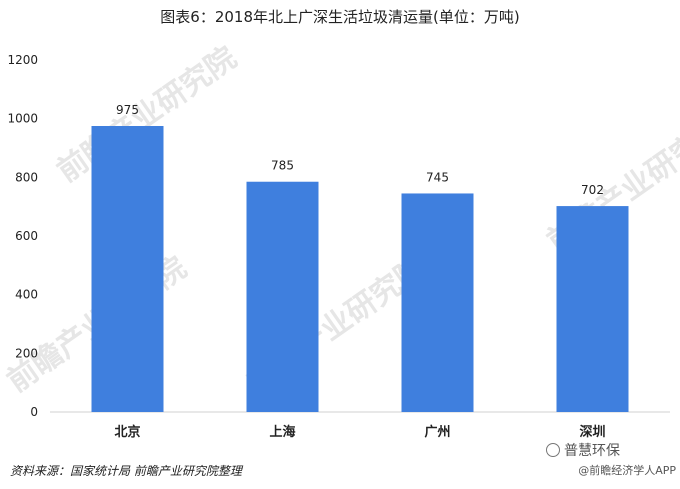 This screenshot has height=489, width=680. Describe the element at coordinates (437, 177) in the screenshot. I see `data-label: 745` at that location.